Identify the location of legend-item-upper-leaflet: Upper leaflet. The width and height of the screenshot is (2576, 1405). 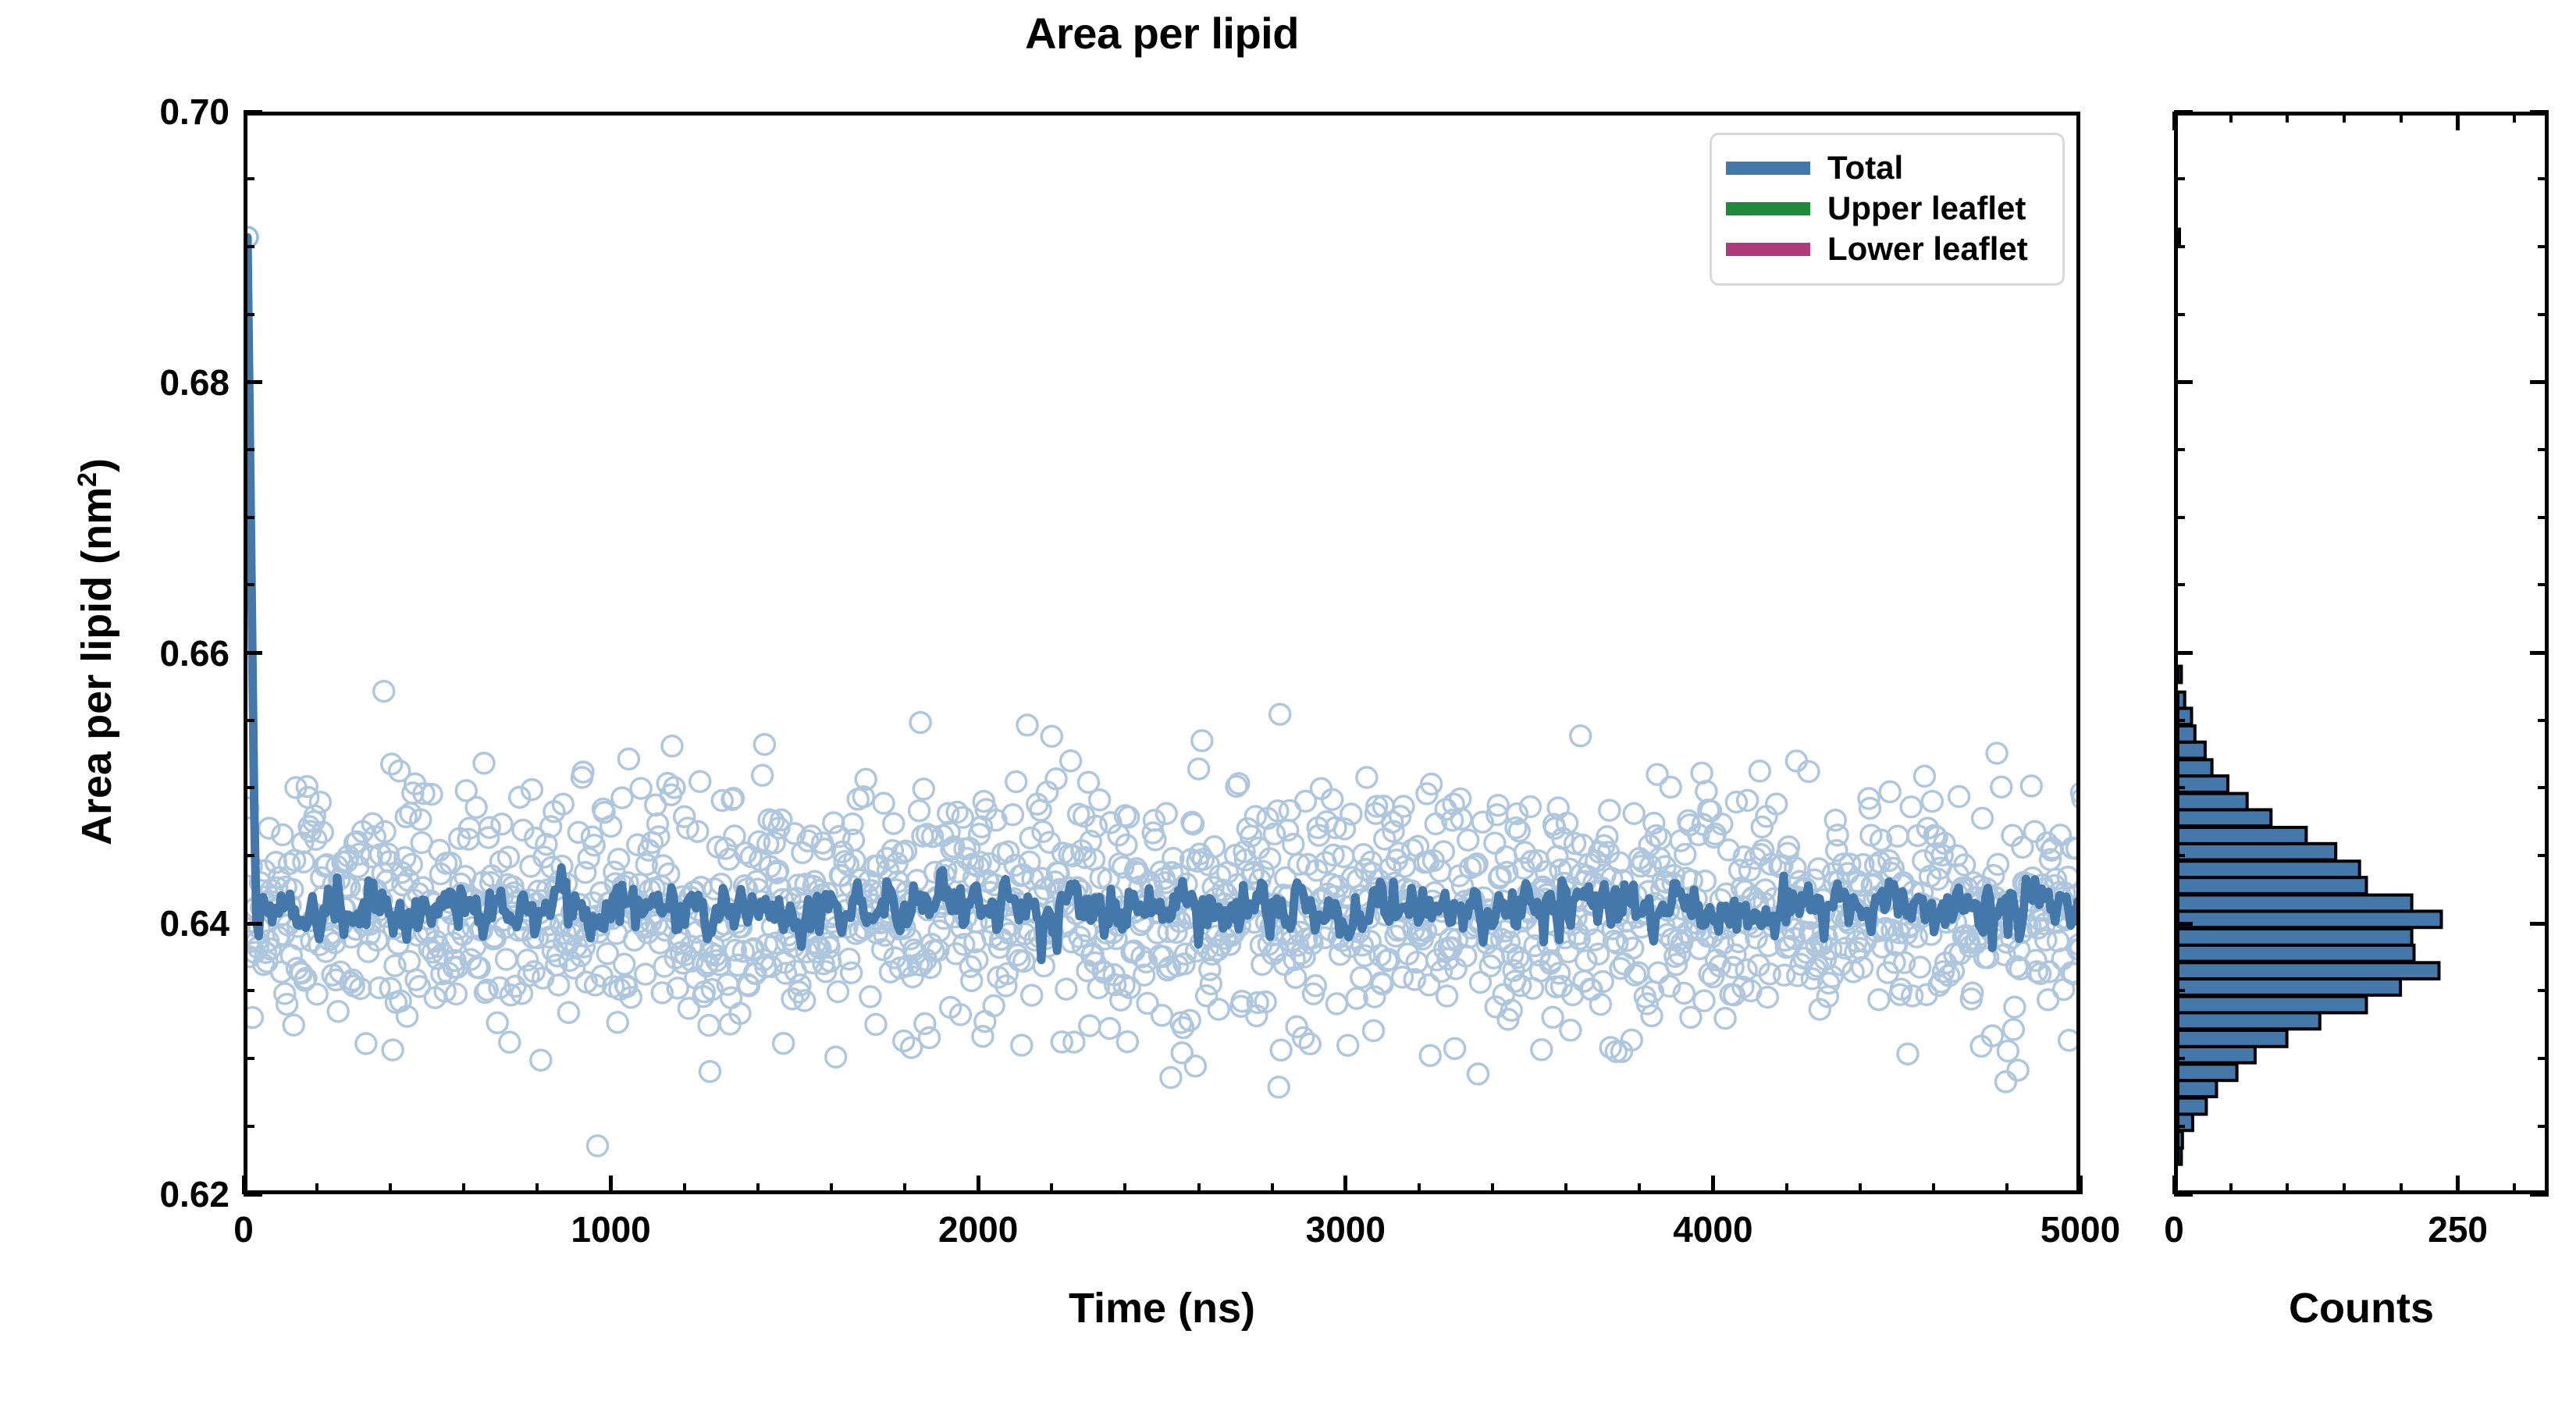
(1887, 208).